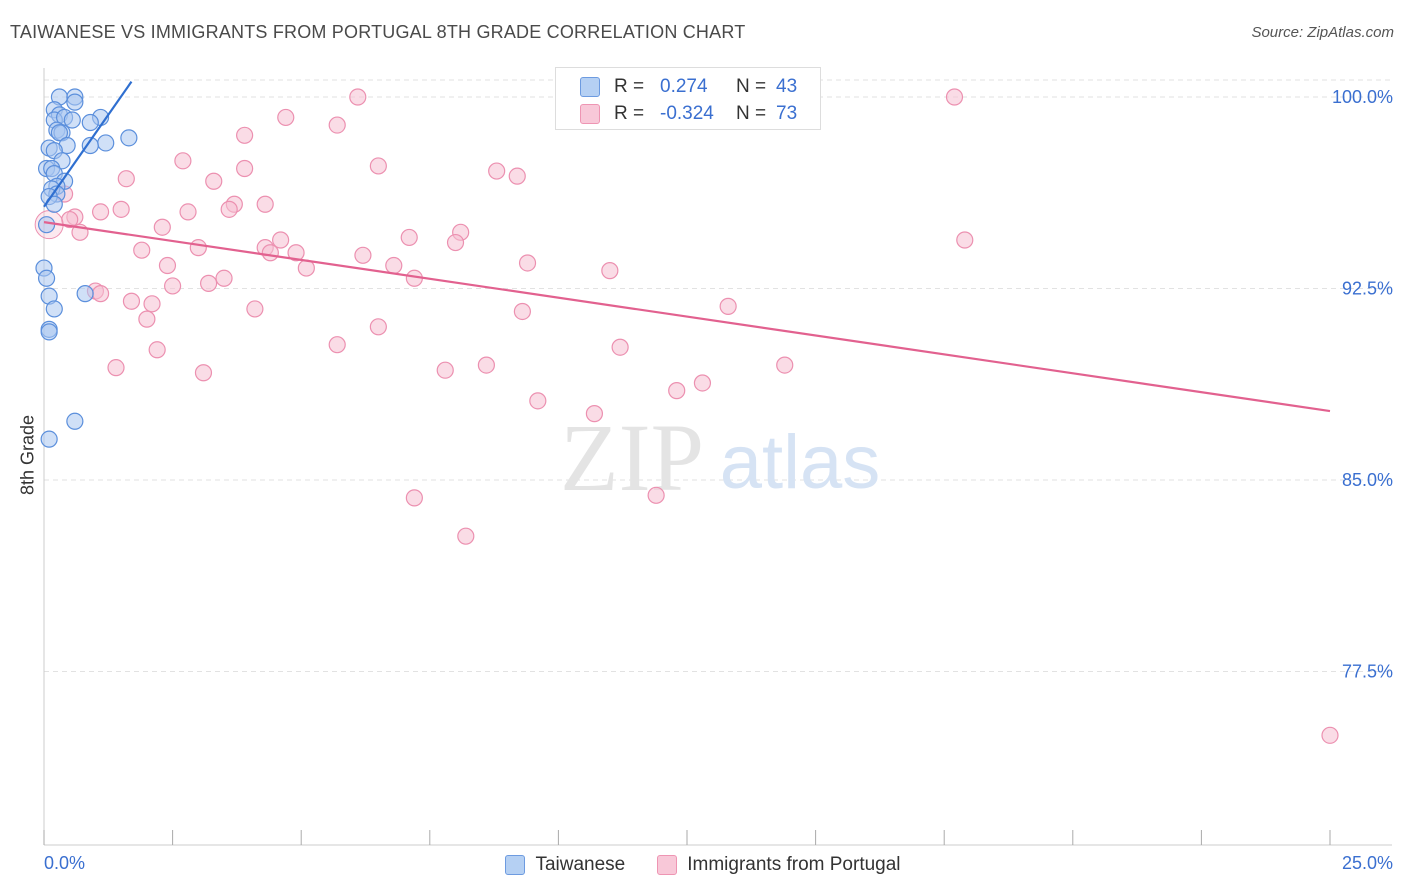 The width and height of the screenshot is (1406, 892). Describe the element at coordinates (590, 87) in the screenshot. I see `swatch-taiwanese` at that location.